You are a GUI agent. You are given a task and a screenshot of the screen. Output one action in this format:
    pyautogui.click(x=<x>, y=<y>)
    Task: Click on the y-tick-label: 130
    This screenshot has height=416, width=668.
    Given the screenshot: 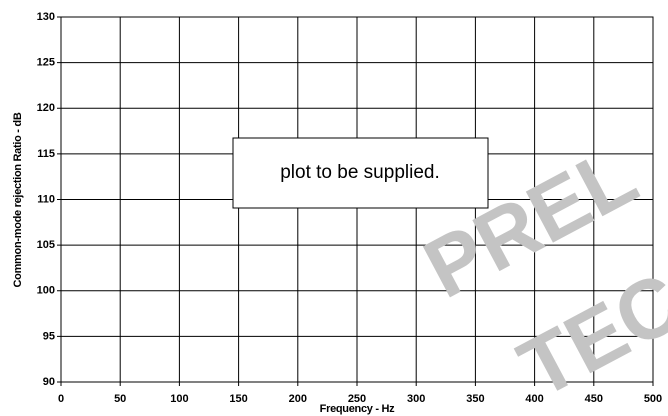 What is the action you would take?
    pyautogui.click(x=46, y=17)
    